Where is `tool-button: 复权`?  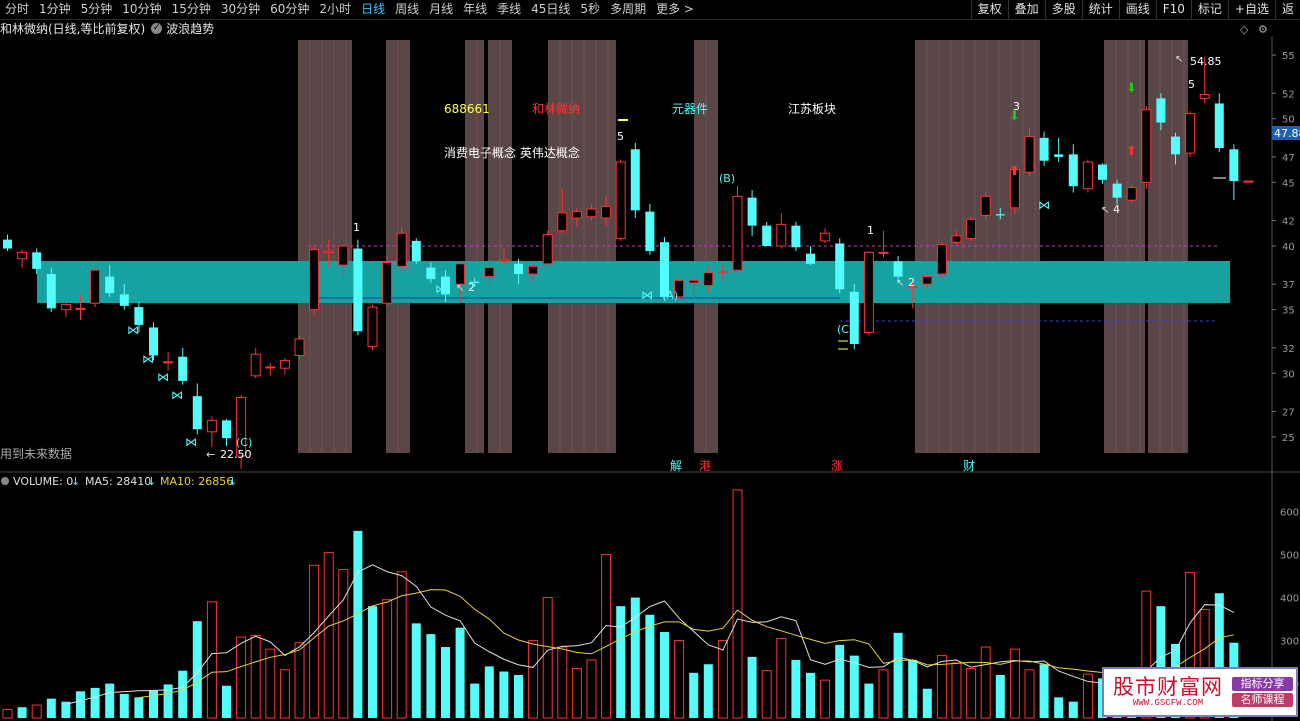
tool-button: 复权 is located at coordinates (989, 9).